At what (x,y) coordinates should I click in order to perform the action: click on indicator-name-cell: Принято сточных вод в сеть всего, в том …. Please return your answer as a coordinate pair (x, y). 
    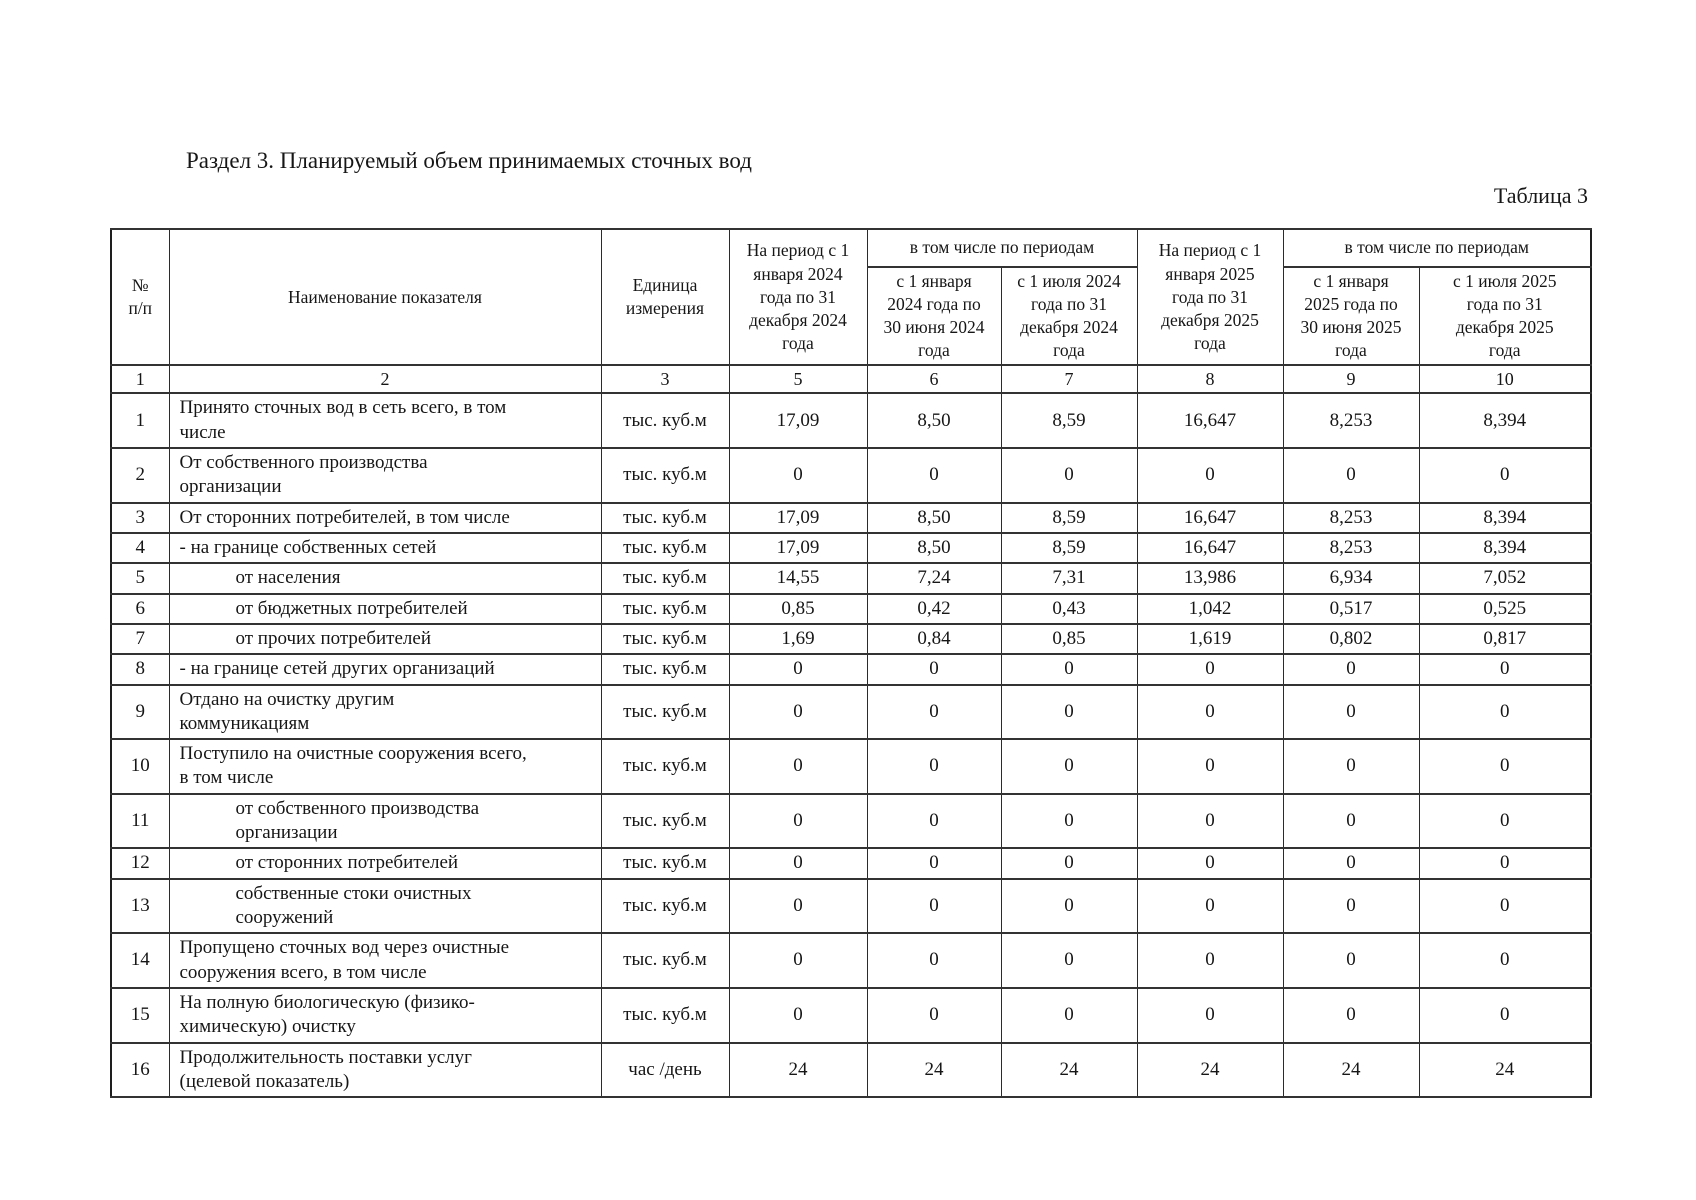
    Looking at the image, I should click on (385, 420).